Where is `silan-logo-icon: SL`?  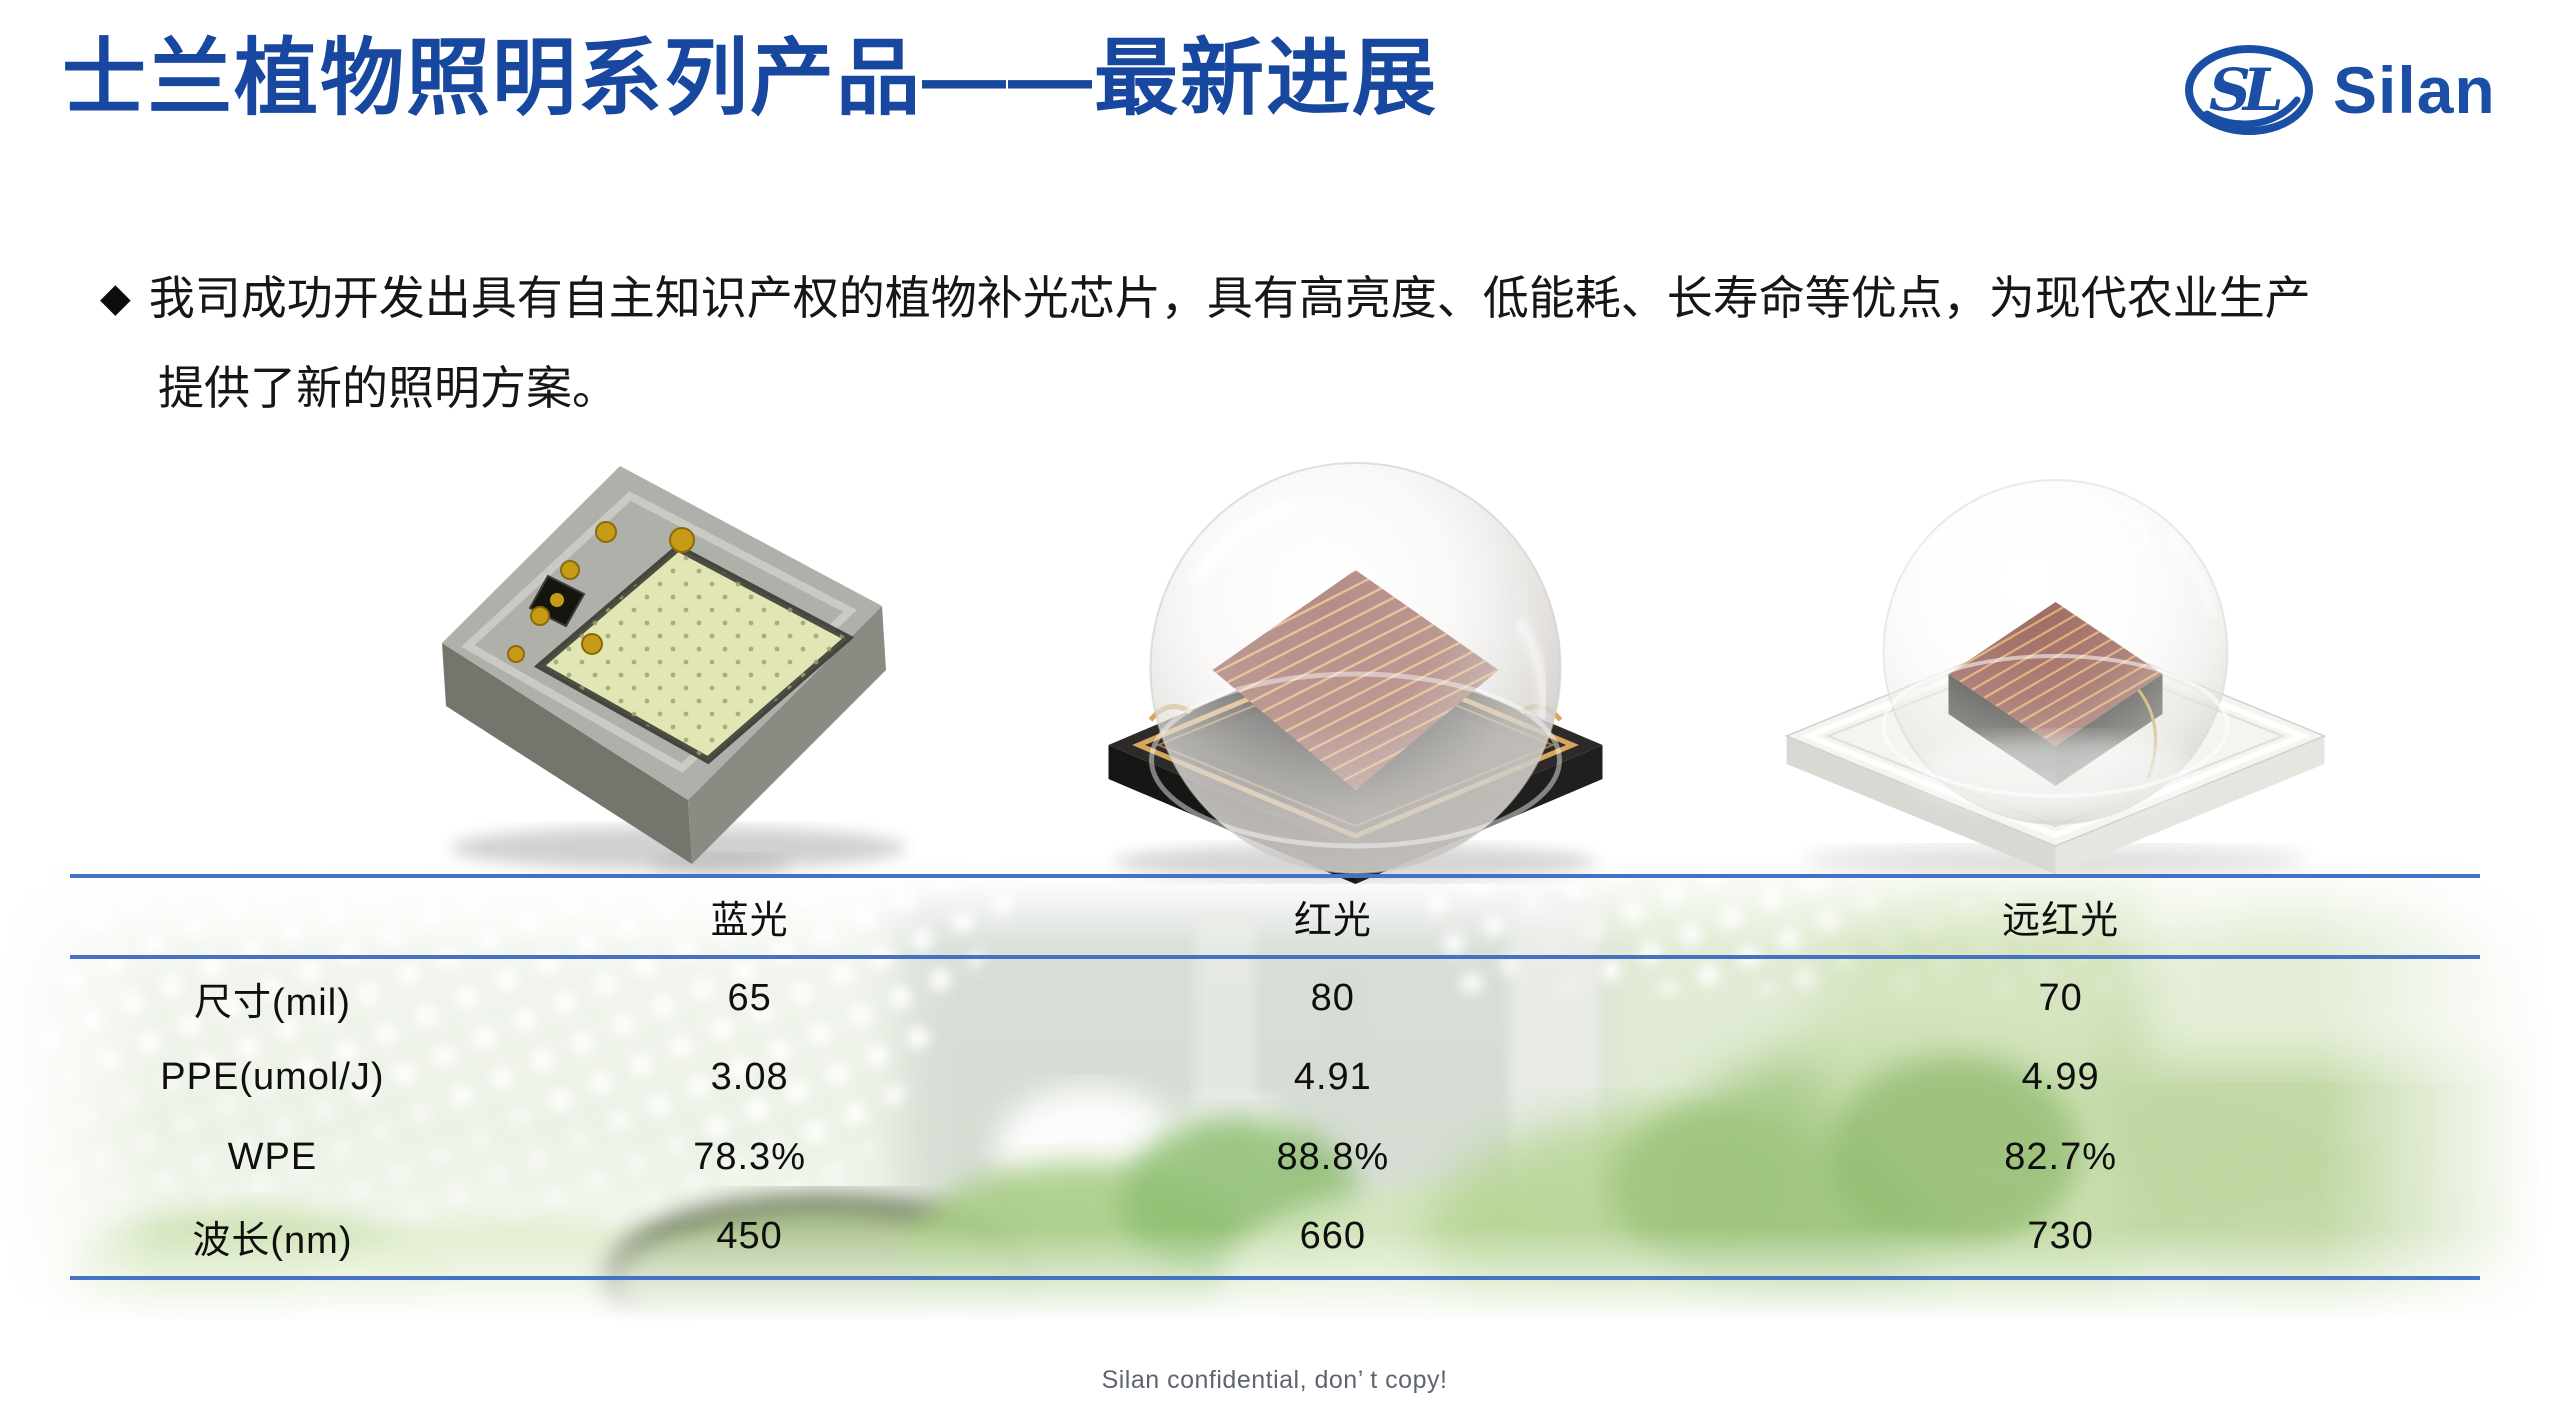 silan-logo-icon: SL is located at coordinates (2249, 90).